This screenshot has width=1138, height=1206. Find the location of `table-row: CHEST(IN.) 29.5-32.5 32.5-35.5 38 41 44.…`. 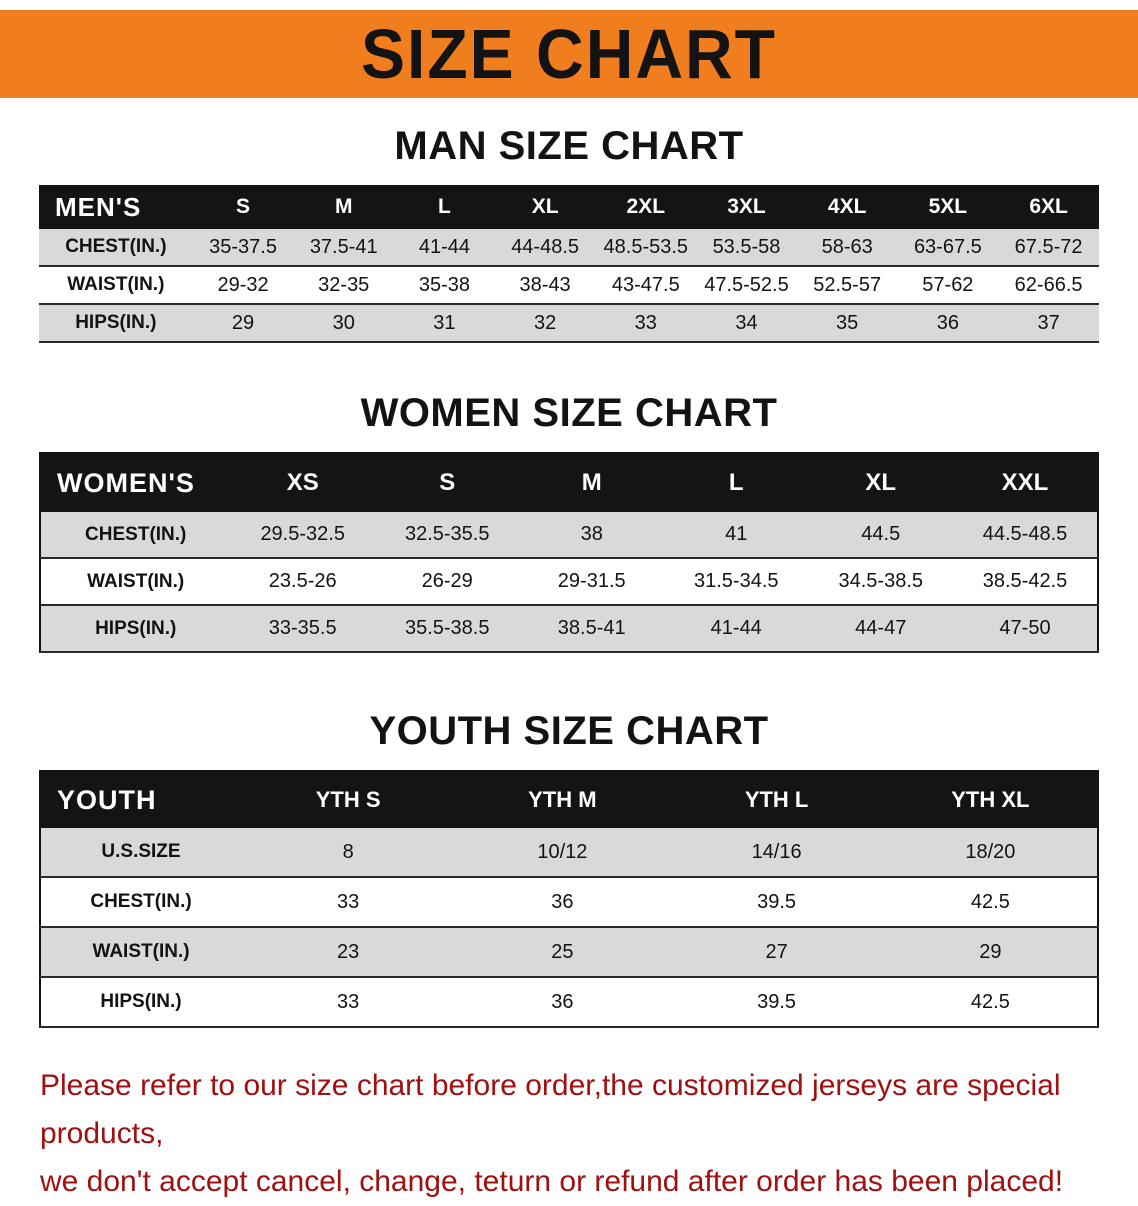

table-row: CHEST(IN.) 29.5-32.5 32.5-35.5 38 41 44.… is located at coordinates (569, 535).